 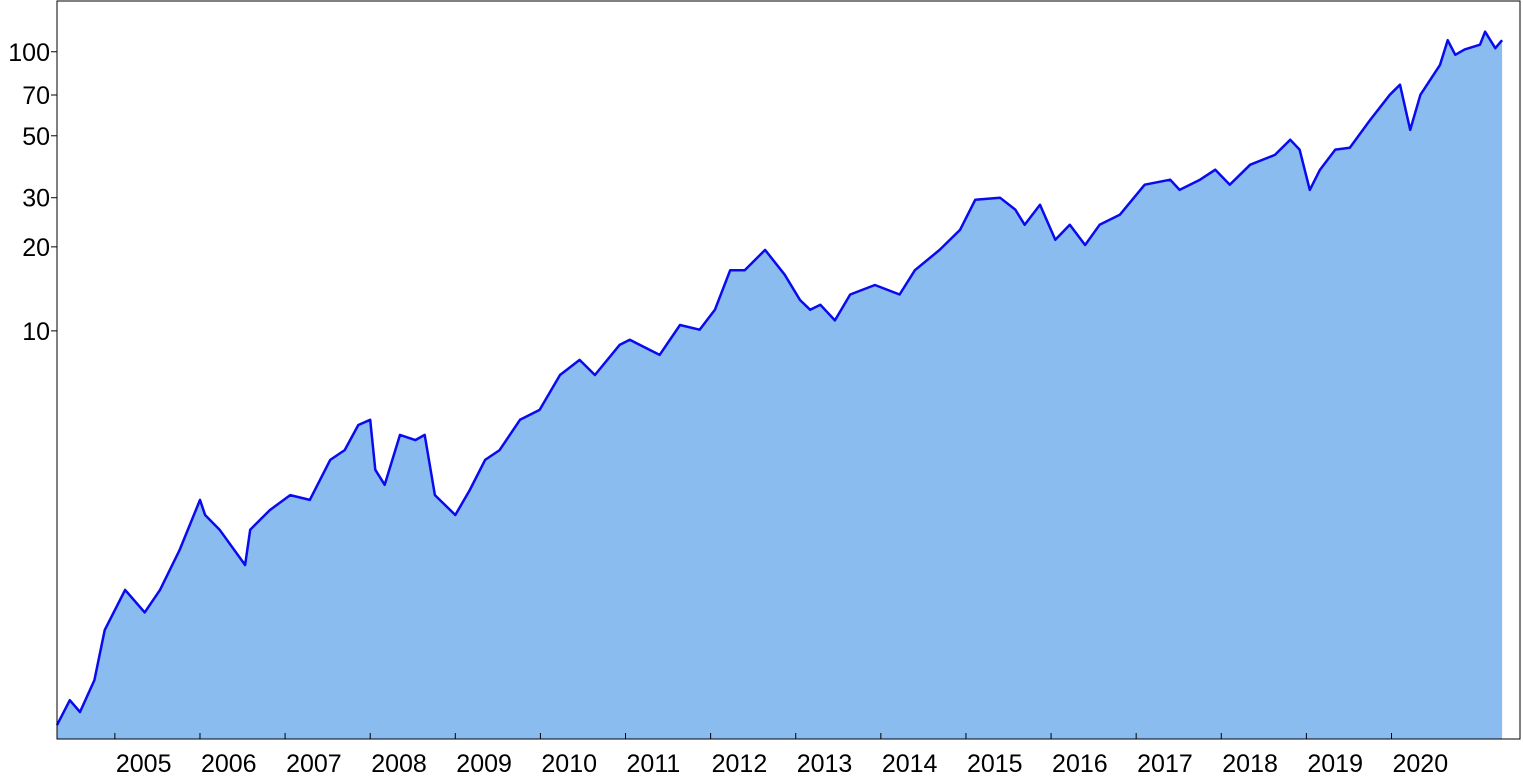 I want to click on x-tick-label: 2008, so click(x=399, y=764).